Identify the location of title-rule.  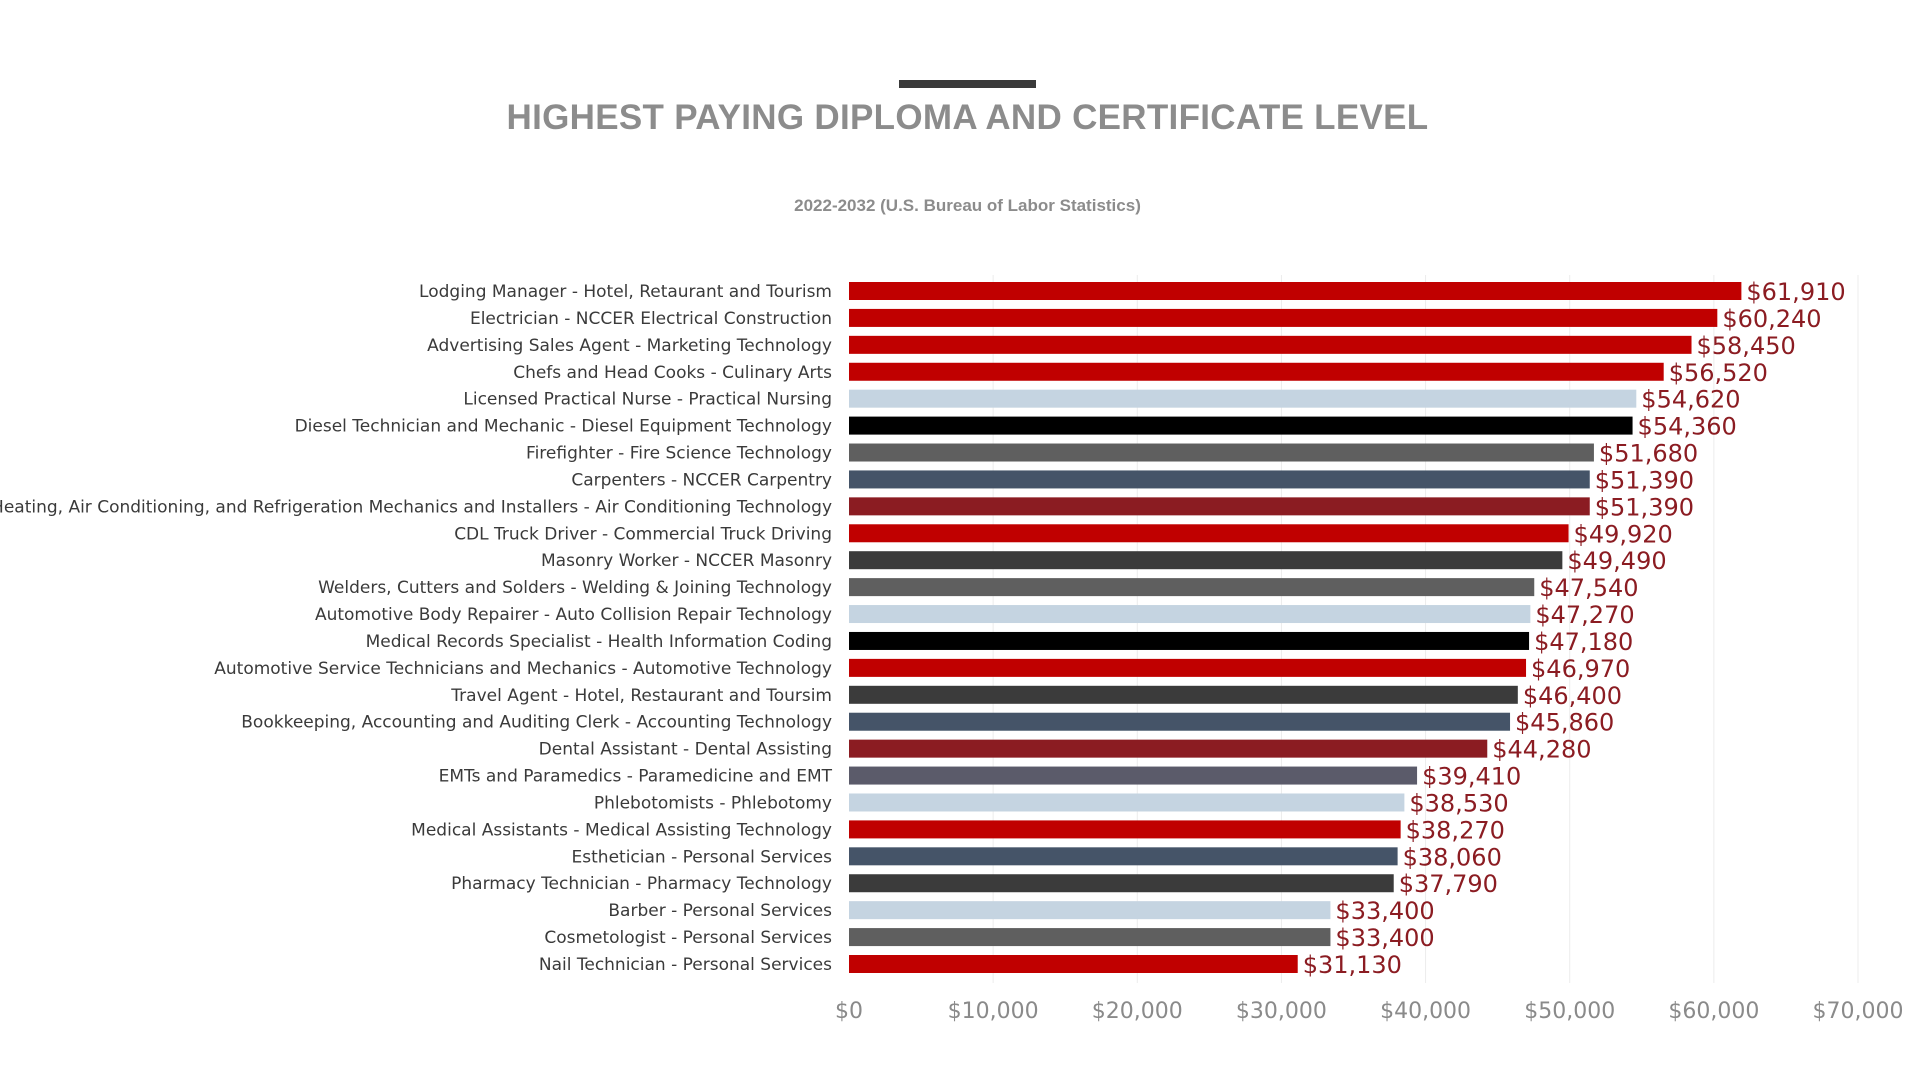
(967, 84).